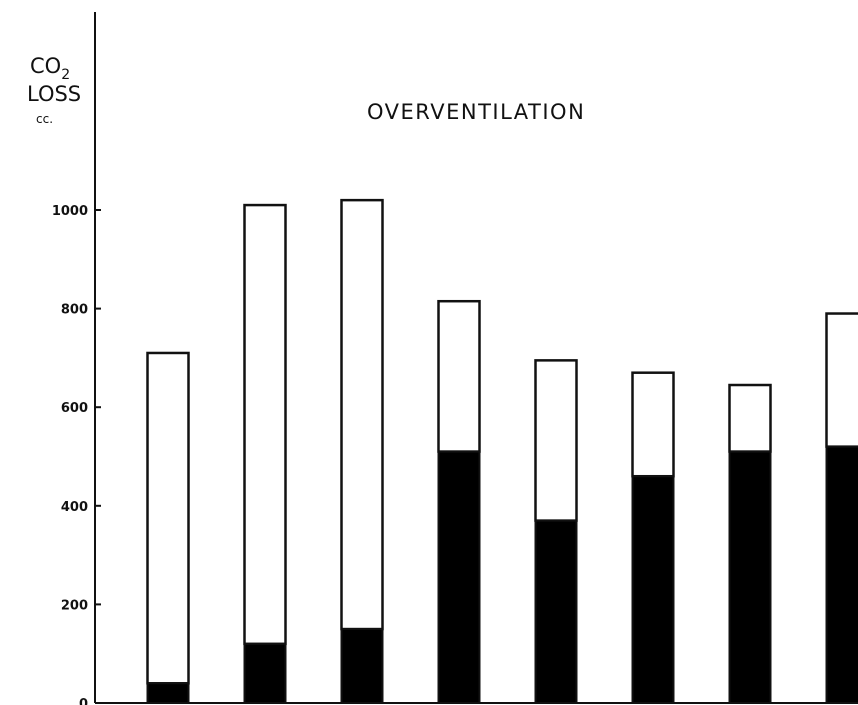 This screenshot has width=858, height=705. I want to click on y-tick-label-200: 200, so click(74, 605).